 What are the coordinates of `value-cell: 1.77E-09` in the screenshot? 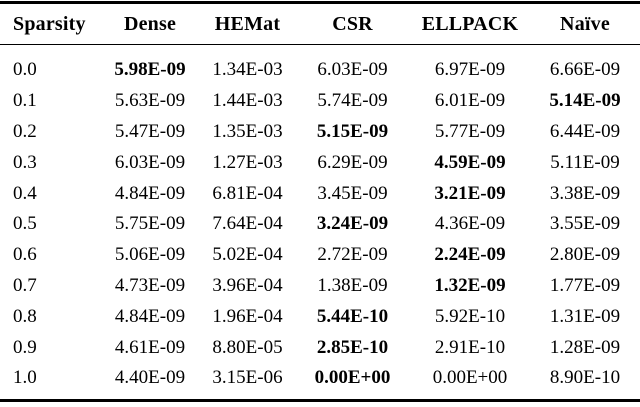 It's located at (585, 285).